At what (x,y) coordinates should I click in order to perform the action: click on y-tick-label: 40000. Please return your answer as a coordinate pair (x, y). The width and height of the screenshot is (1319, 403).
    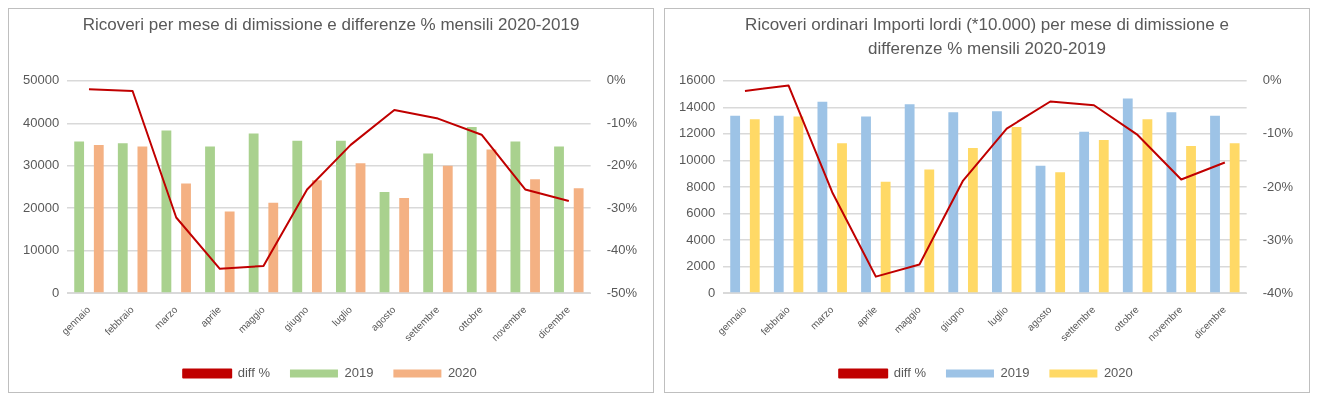
    Looking at the image, I should click on (41, 122).